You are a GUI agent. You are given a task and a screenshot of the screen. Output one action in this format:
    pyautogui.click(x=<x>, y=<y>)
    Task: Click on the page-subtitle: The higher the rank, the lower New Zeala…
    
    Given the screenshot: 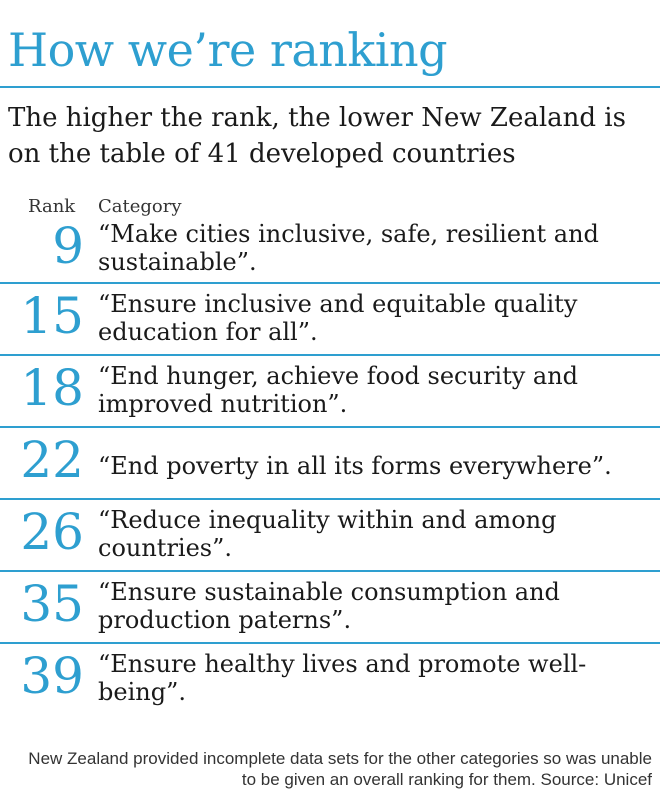 What is the action you would take?
    pyautogui.click(x=317, y=136)
    